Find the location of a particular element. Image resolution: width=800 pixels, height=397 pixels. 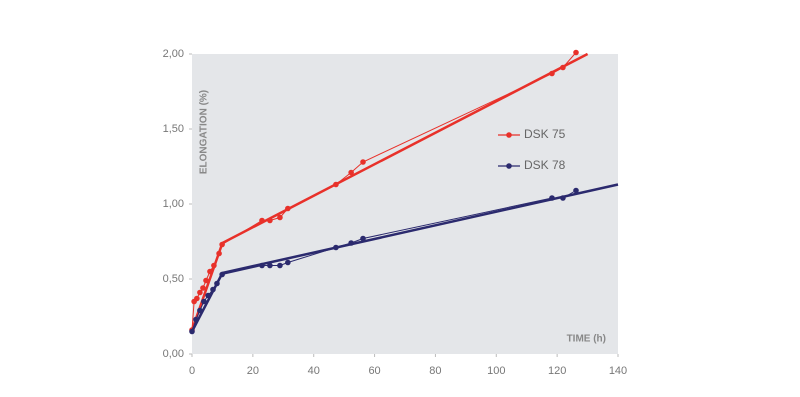

x-tick-label: 120 is located at coordinates (557, 371).